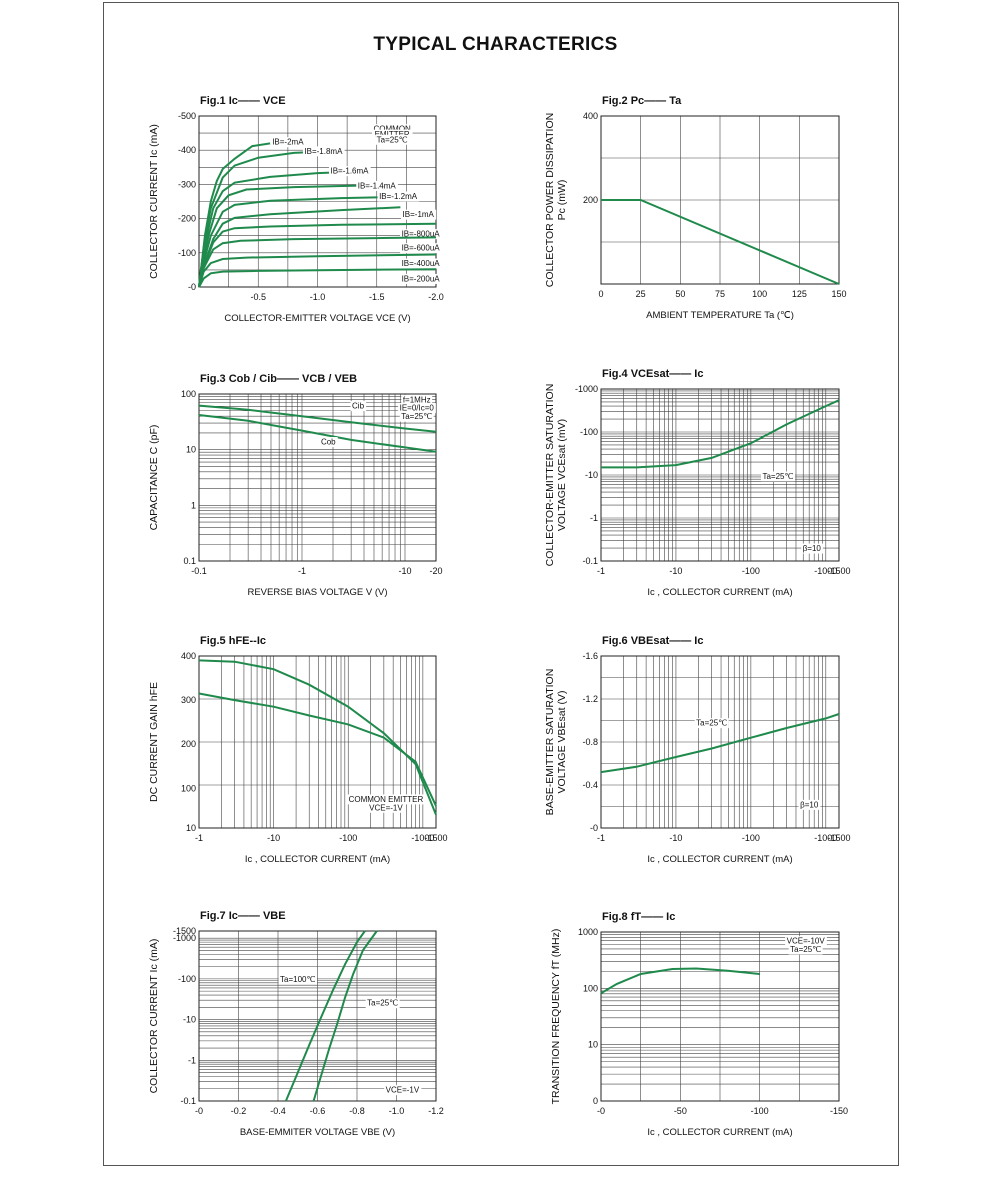 The image size is (991, 1184). Describe the element at coordinates (436, 1111) in the screenshot. I see `x-tick-label: -1.2` at that location.